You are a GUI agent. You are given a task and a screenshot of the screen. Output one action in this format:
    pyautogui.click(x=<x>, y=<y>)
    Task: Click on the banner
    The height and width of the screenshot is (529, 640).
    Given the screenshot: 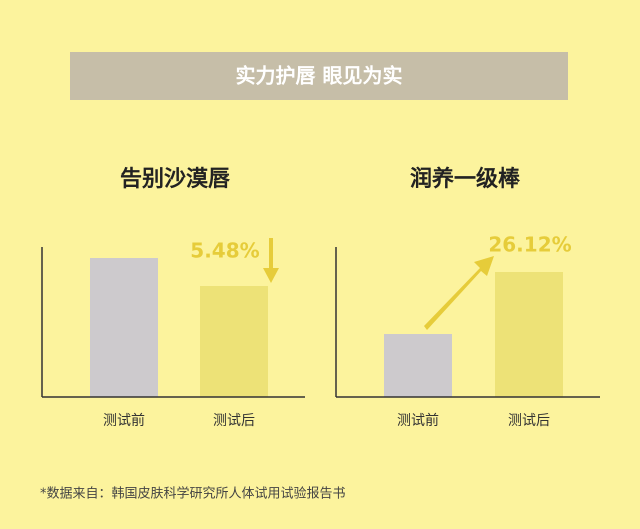 What is the action you would take?
    pyautogui.click(x=319, y=76)
    